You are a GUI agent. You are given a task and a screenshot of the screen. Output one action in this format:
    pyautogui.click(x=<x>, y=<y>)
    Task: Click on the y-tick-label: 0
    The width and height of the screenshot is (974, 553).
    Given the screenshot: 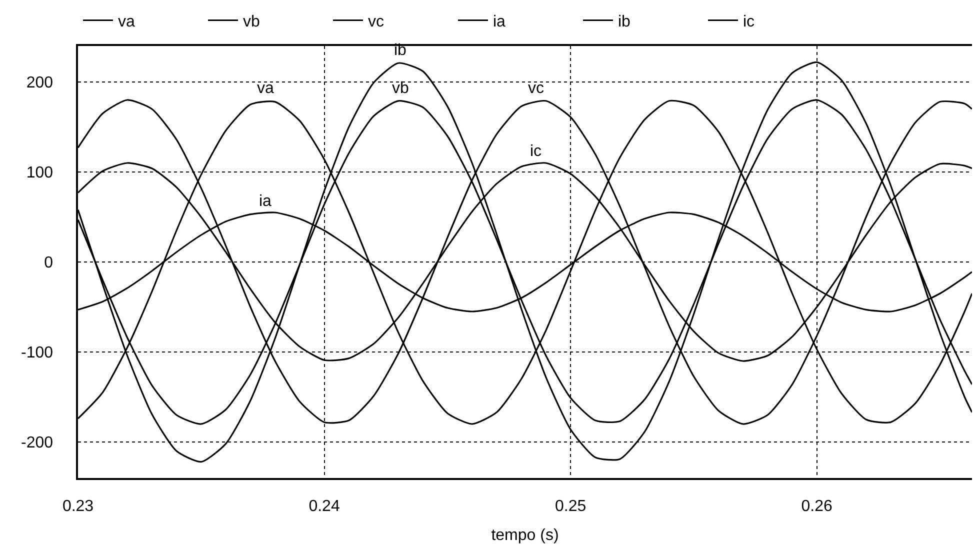 What is the action you would take?
    pyautogui.click(x=49, y=263)
    